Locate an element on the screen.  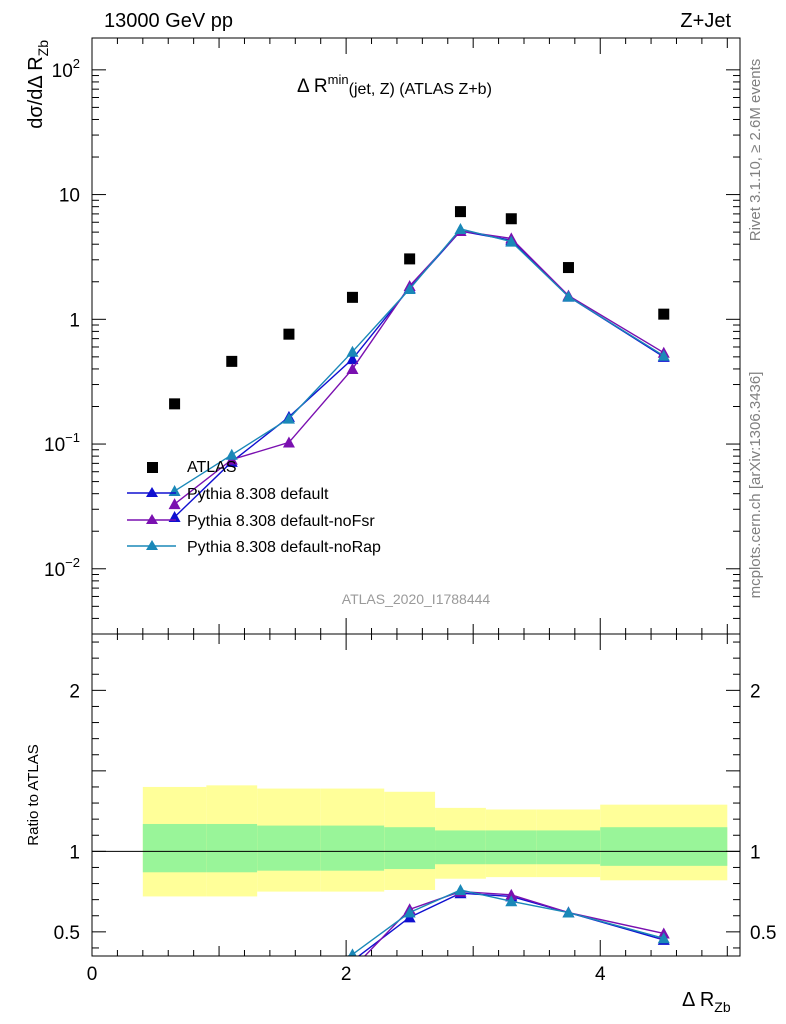
main-ylabel-text: dσ/dΔ R is located at coordinates (36, 92).